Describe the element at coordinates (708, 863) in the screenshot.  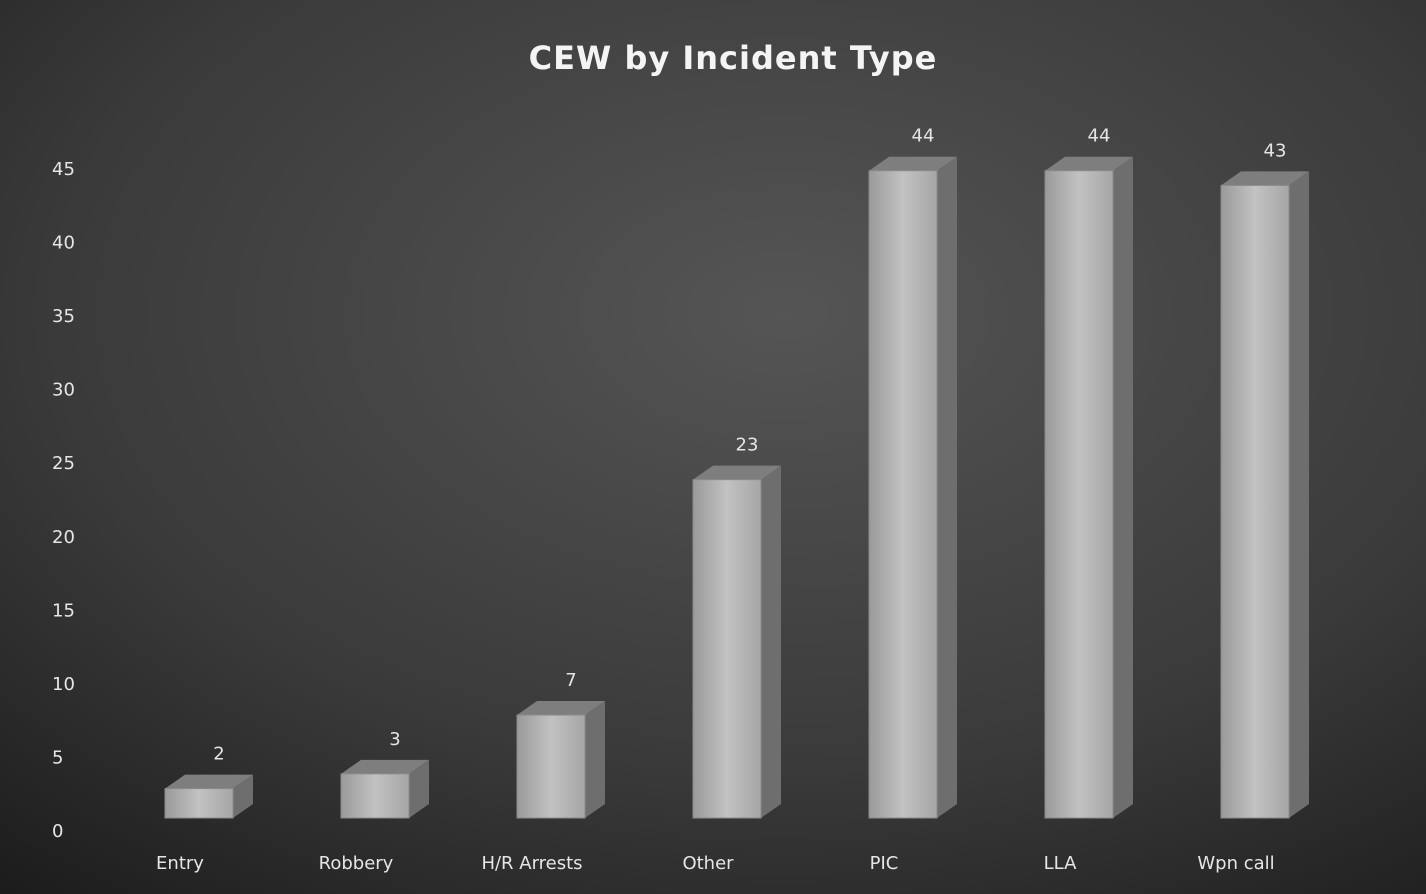
I see `x-tick-label: Other` at that location.